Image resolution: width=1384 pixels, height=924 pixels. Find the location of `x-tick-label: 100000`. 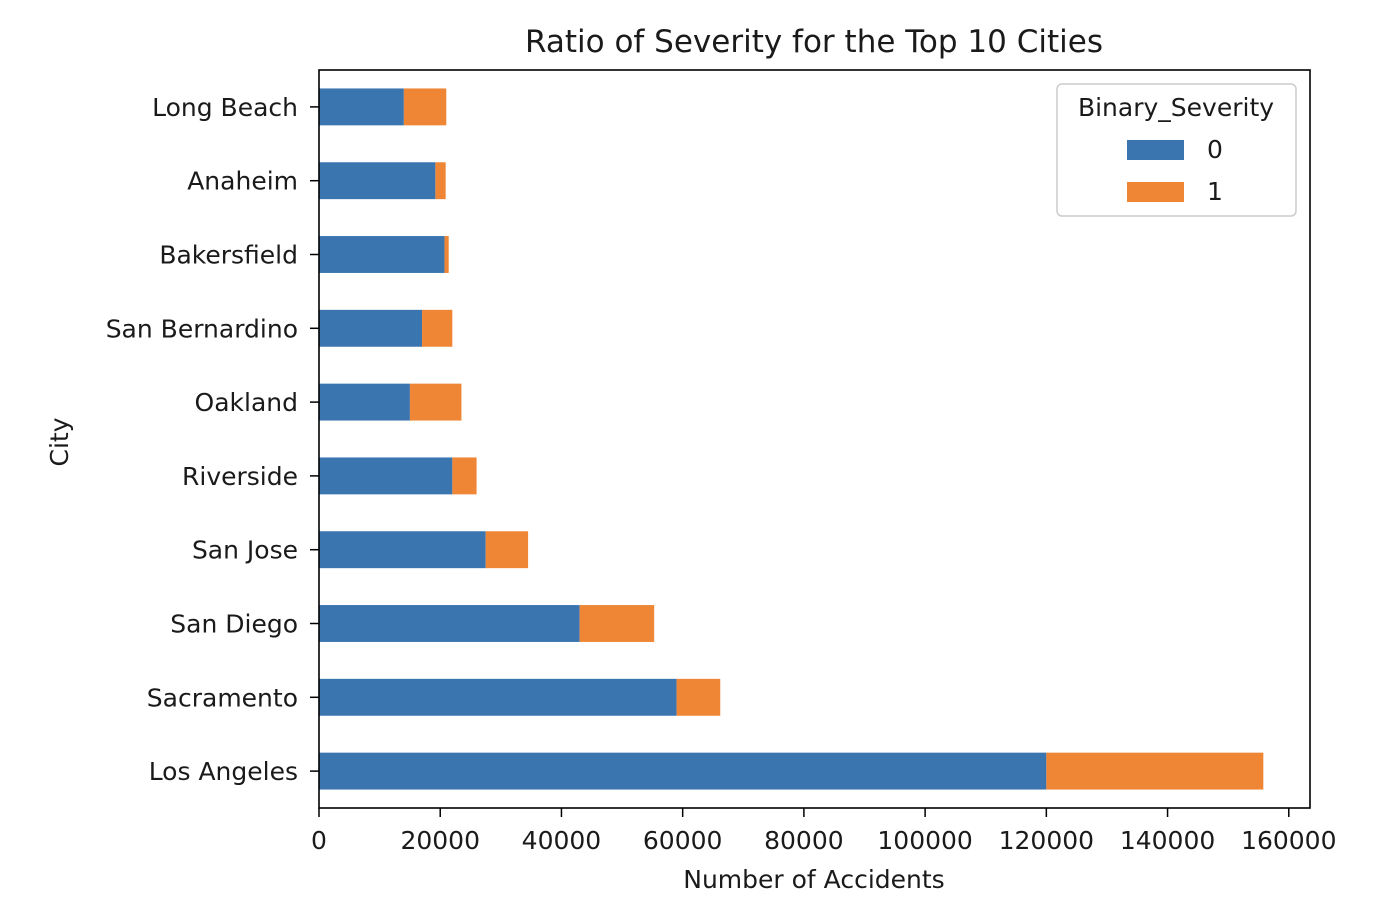

x-tick-label: 100000 is located at coordinates (924, 840).